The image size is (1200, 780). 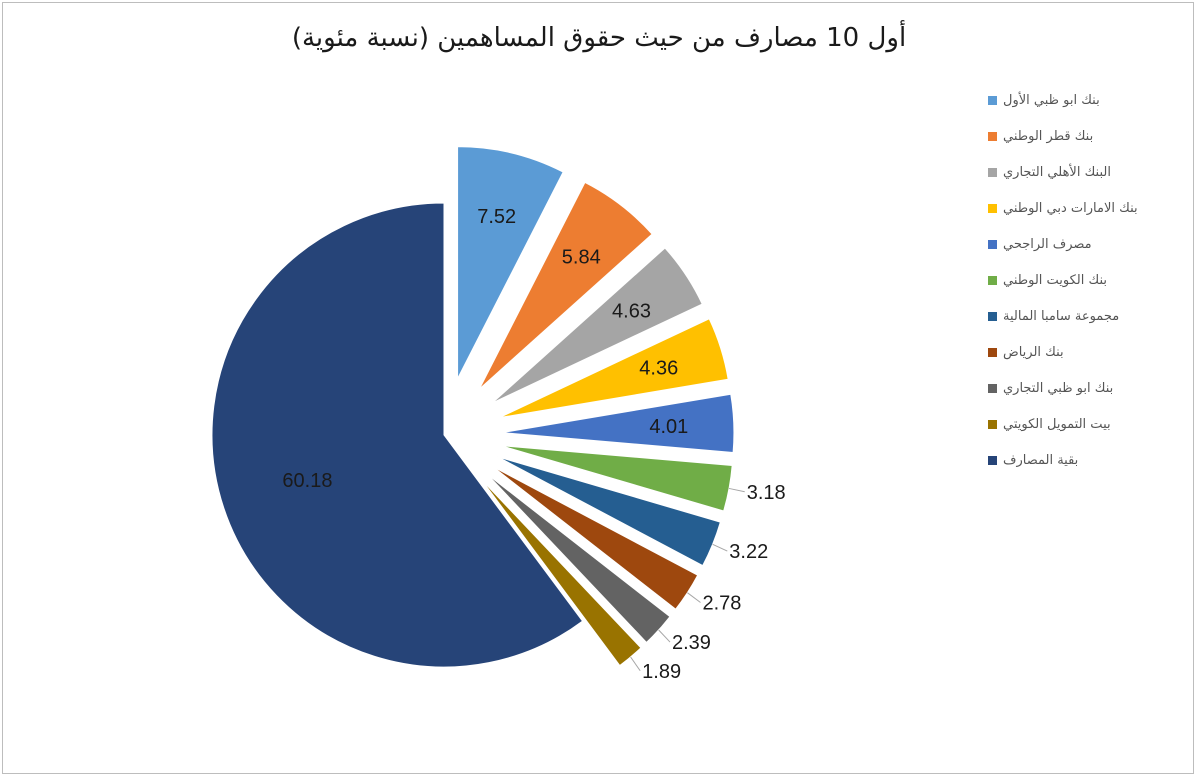 I want to click on legend-item: بنك ابو ظبي الأول, so click(x=1080, y=100).